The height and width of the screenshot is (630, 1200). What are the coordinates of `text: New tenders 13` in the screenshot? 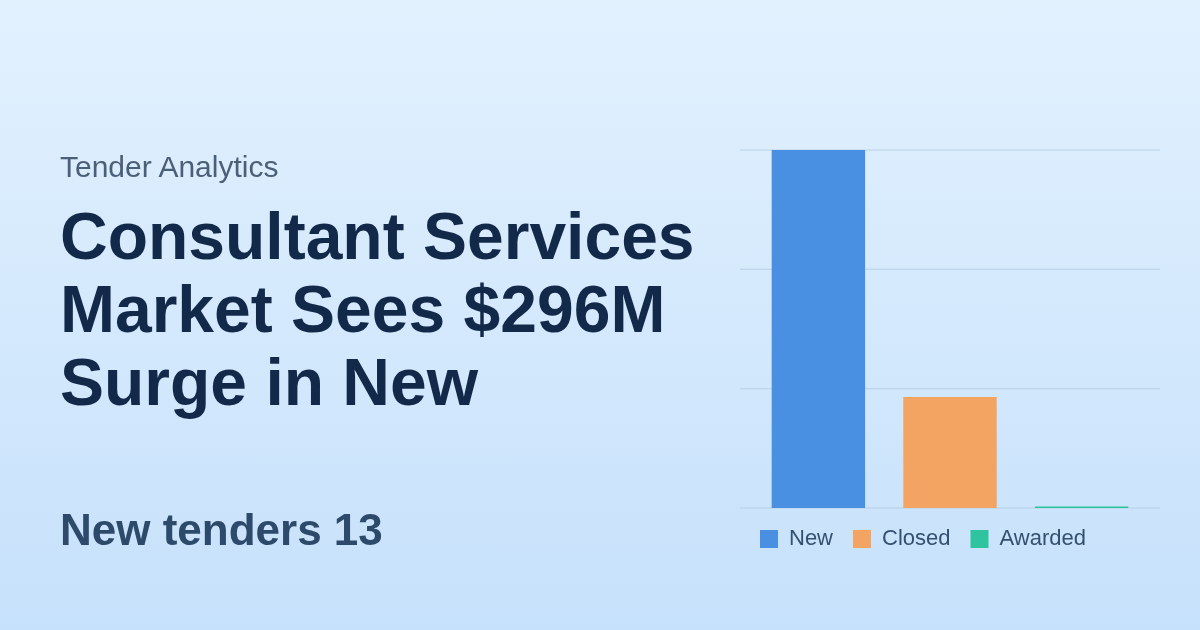 It's located at (221, 530).